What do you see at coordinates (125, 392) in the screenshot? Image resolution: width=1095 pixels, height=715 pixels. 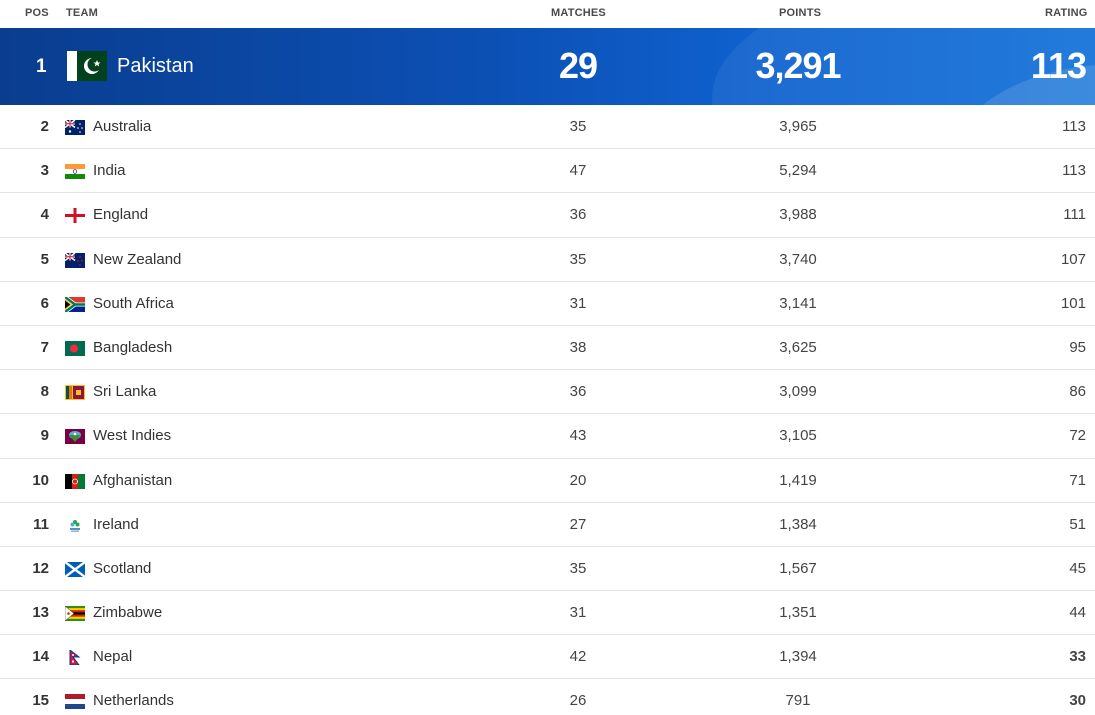 I see `row-team-name: Sri Lanka` at bounding box center [125, 392].